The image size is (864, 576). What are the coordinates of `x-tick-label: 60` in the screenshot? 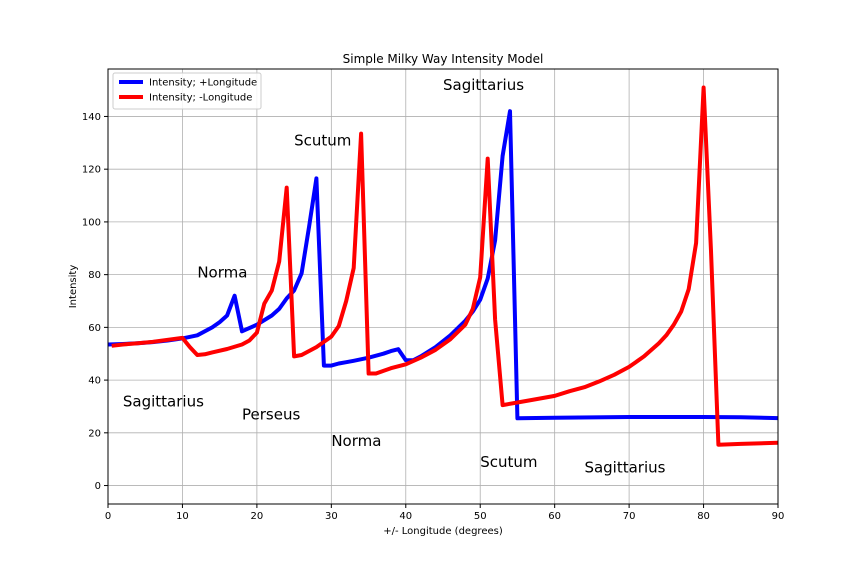 It's located at (554, 516).